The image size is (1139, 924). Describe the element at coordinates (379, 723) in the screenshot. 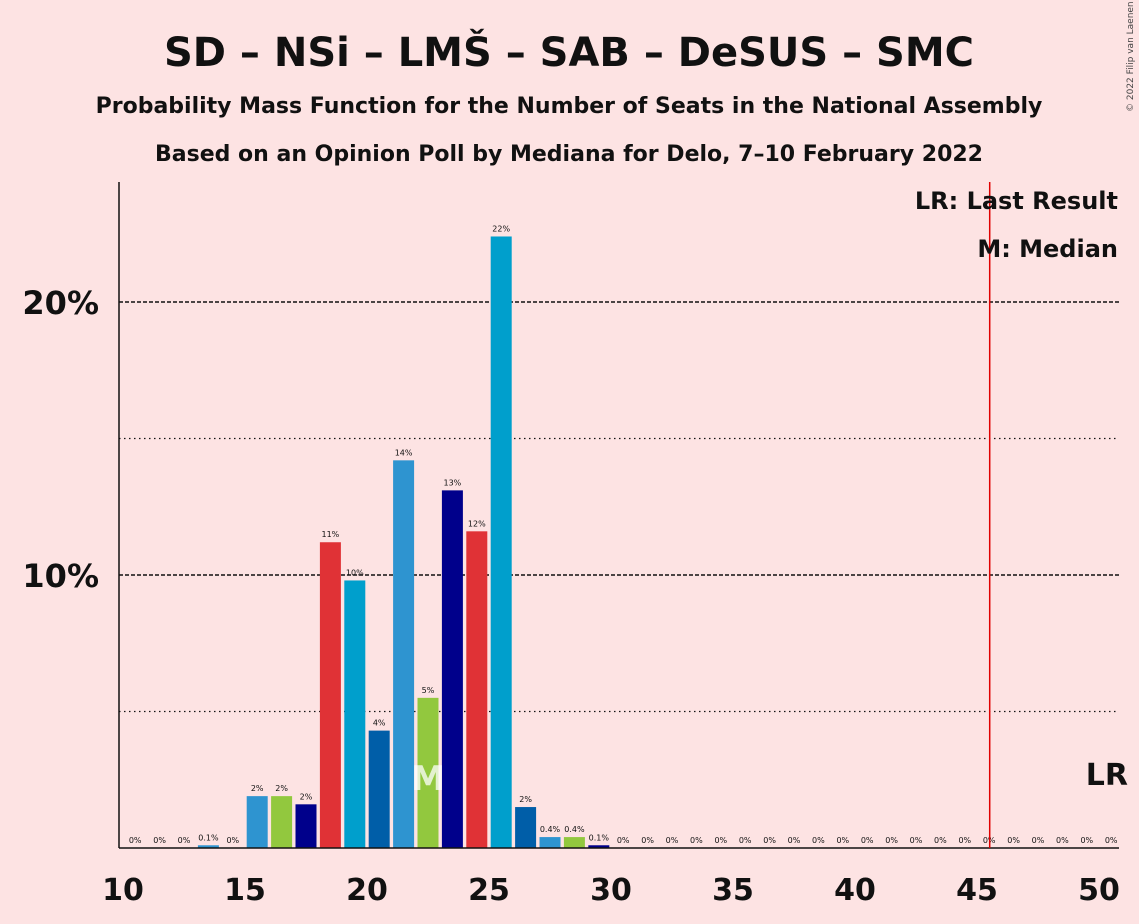

I see `bar-label-21: 4%` at that location.